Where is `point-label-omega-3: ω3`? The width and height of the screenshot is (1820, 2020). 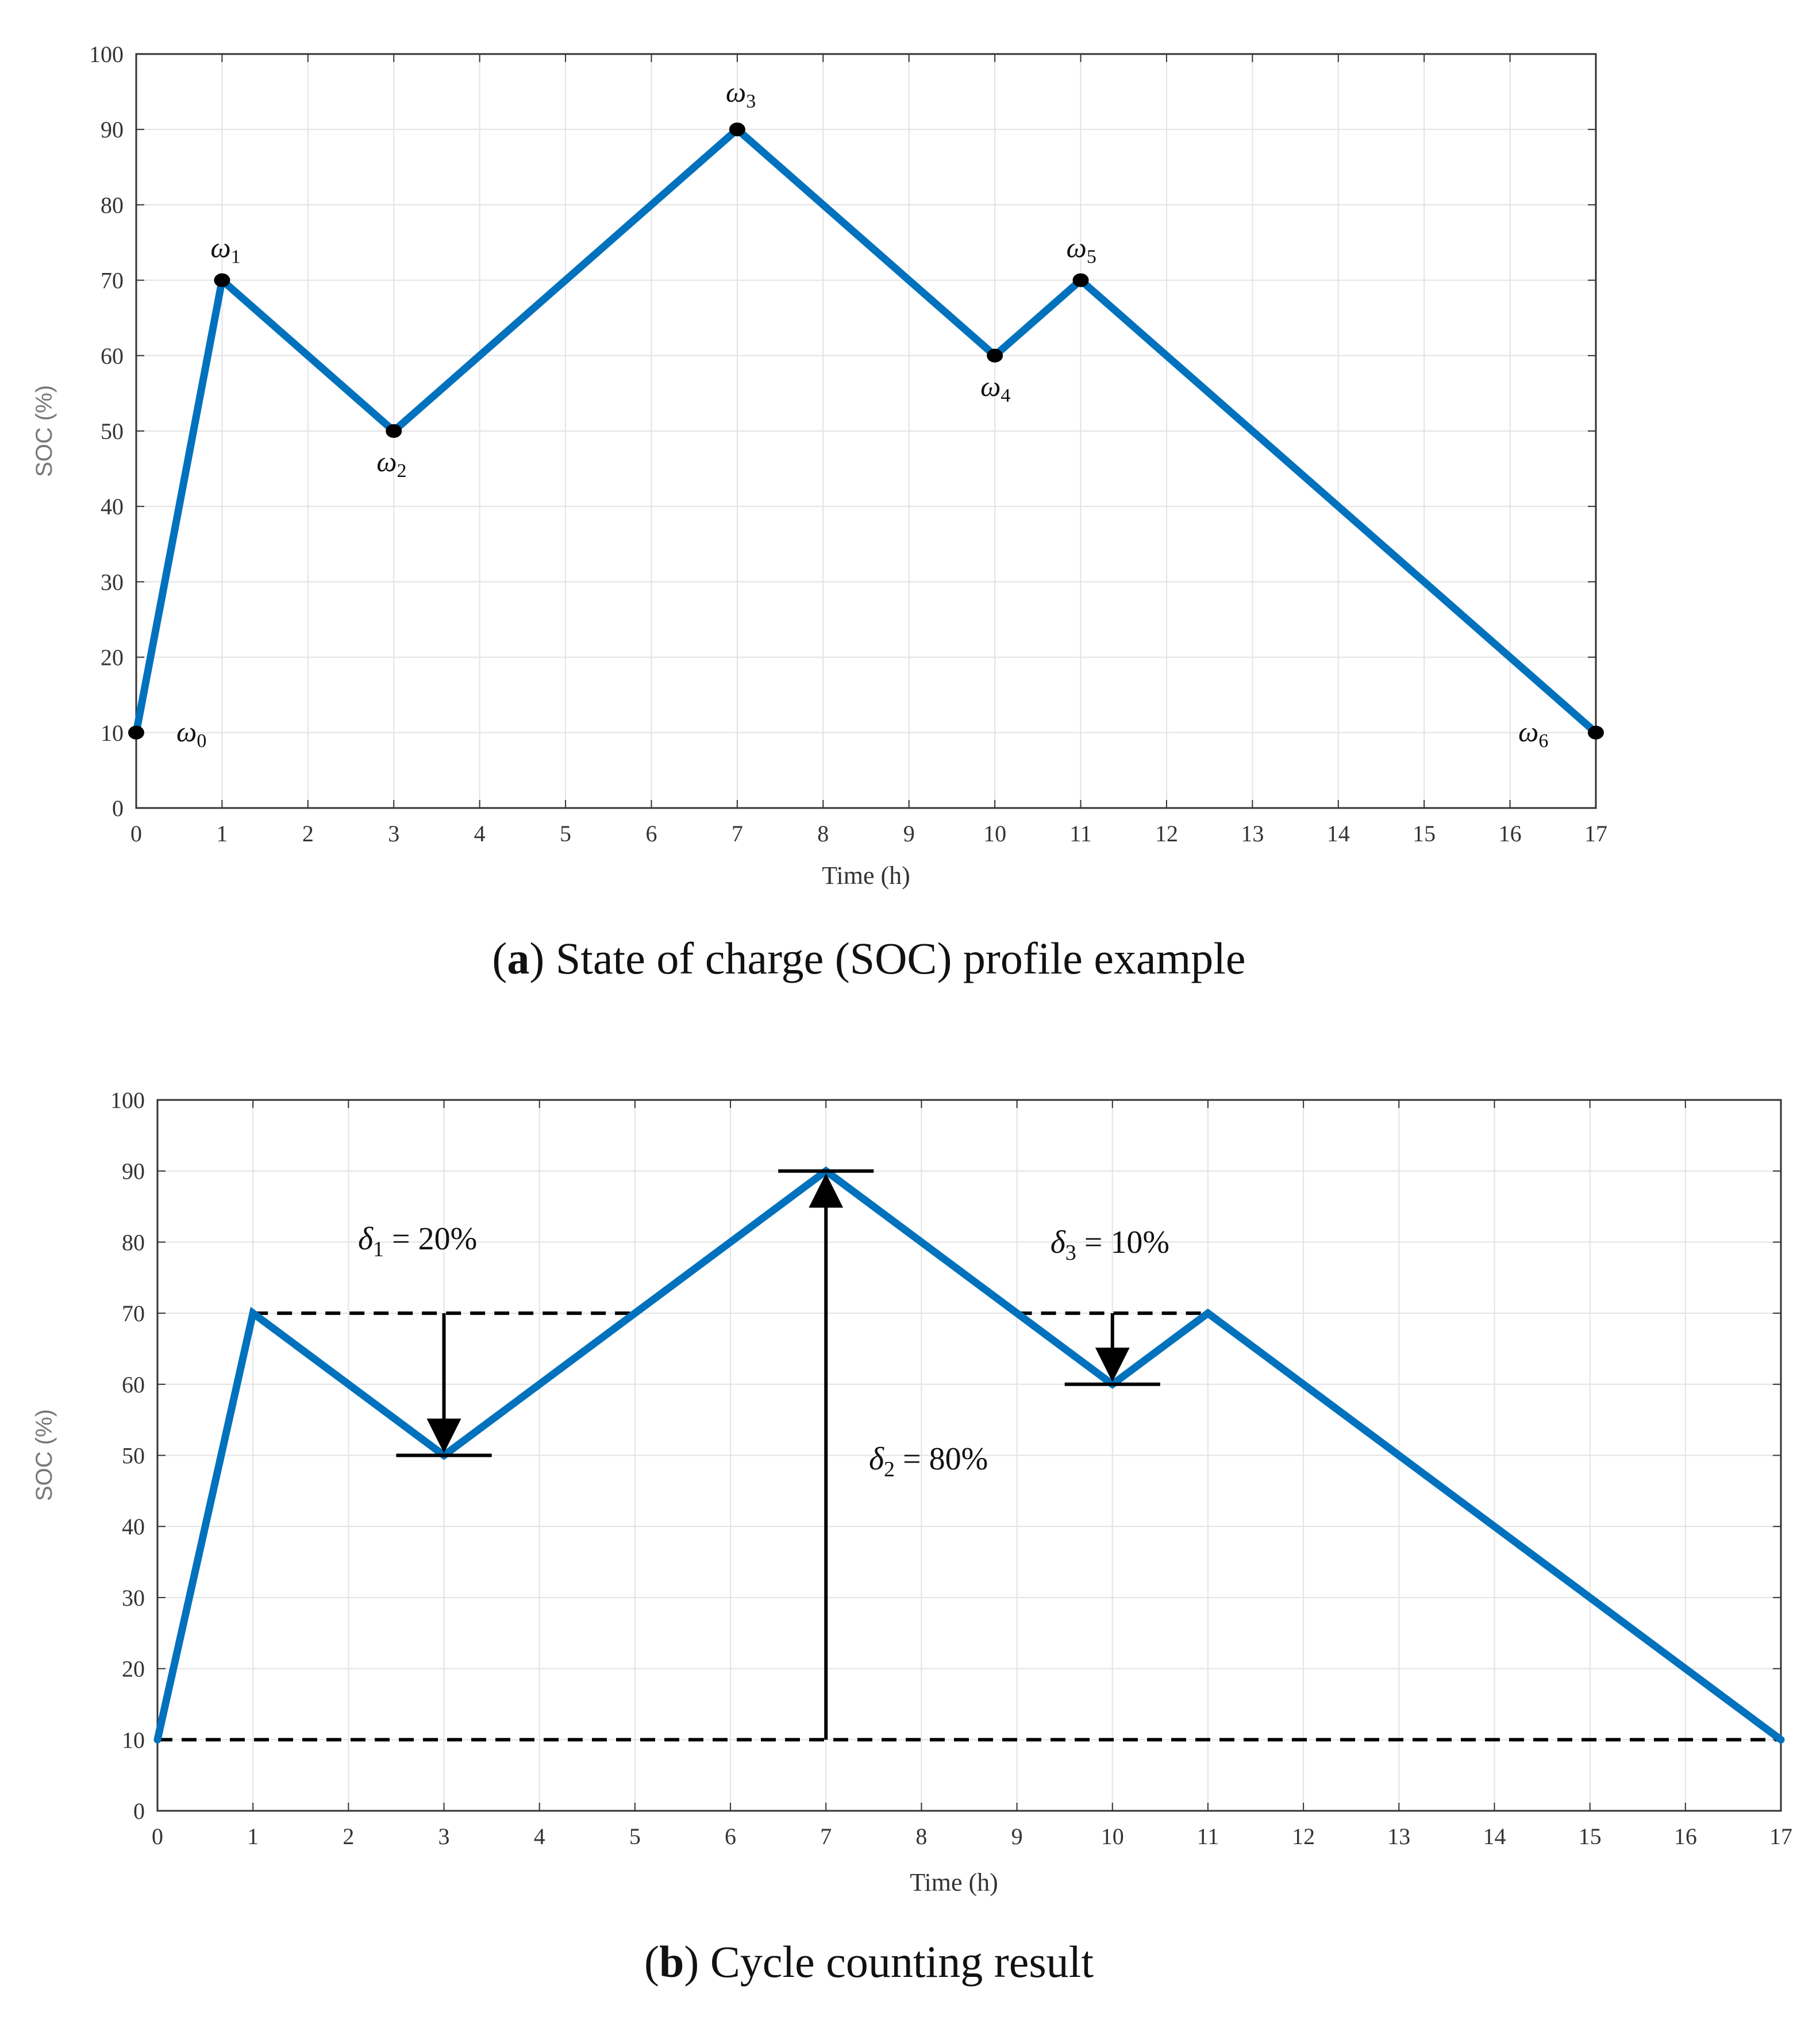
point-label-omega-3: ω3 is located at coordinates (741, 94).